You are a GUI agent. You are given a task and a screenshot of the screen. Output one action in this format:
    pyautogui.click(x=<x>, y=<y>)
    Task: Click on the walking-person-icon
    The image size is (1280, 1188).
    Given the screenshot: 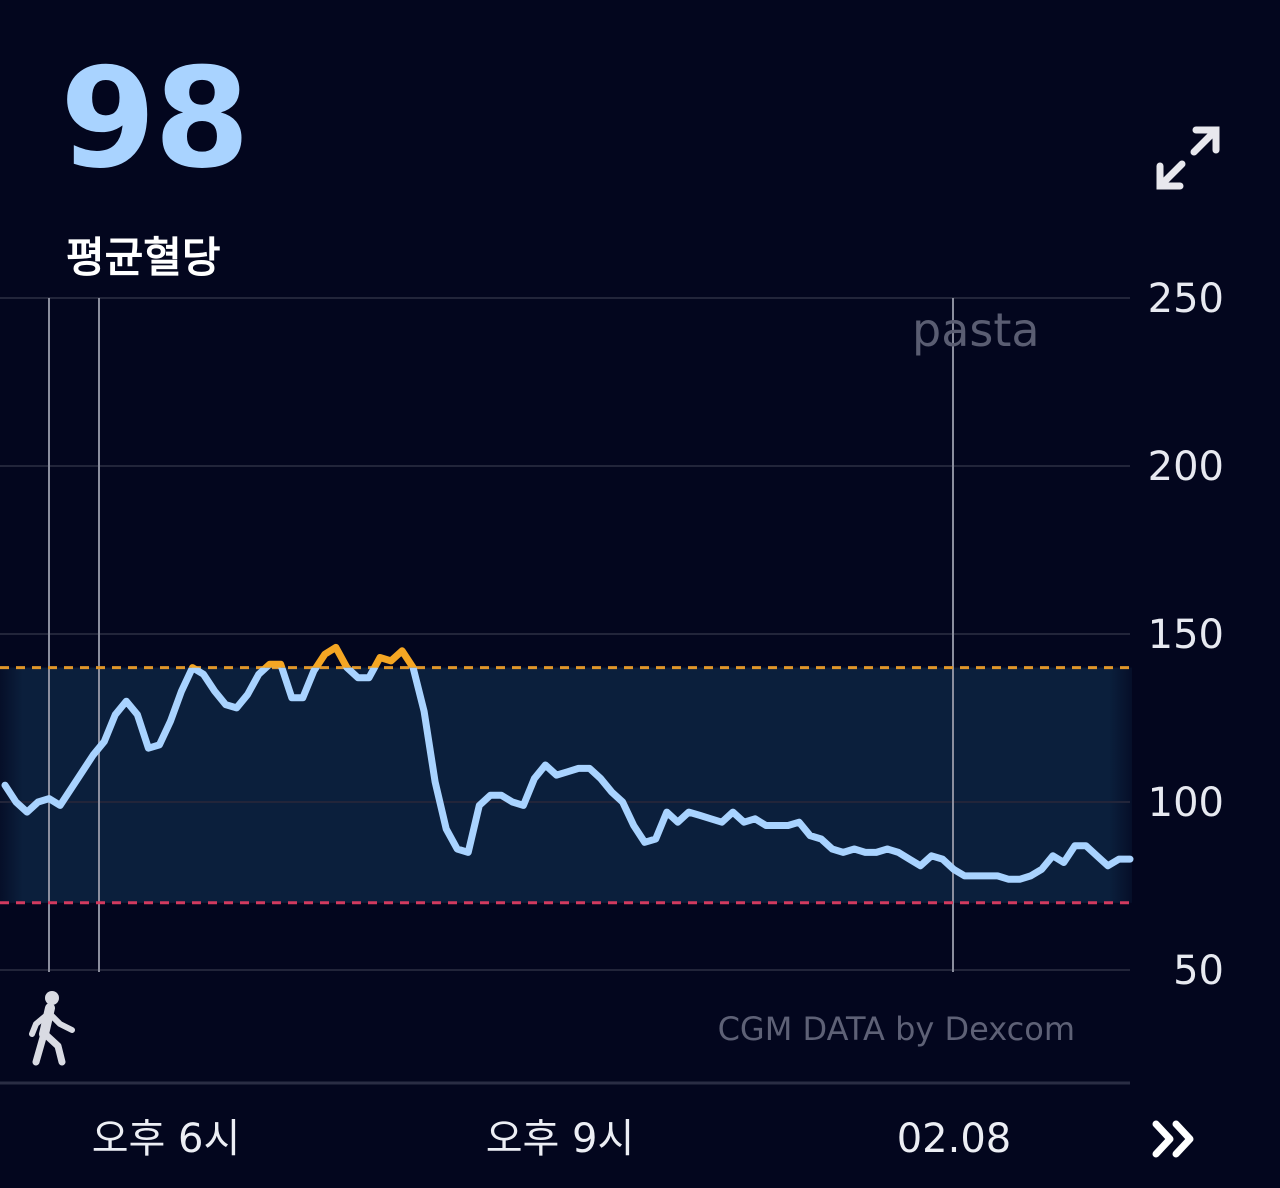 What is the action you would take?
    pyautogui.click(x=51, y=1028)
    